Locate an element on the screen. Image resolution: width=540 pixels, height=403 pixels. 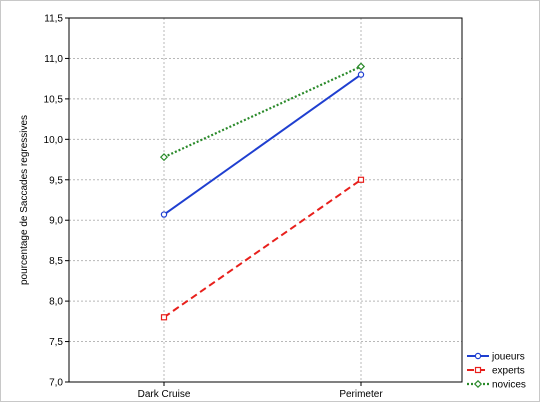
y-tick-label: 8,5 is located at coordinates (56, 261).